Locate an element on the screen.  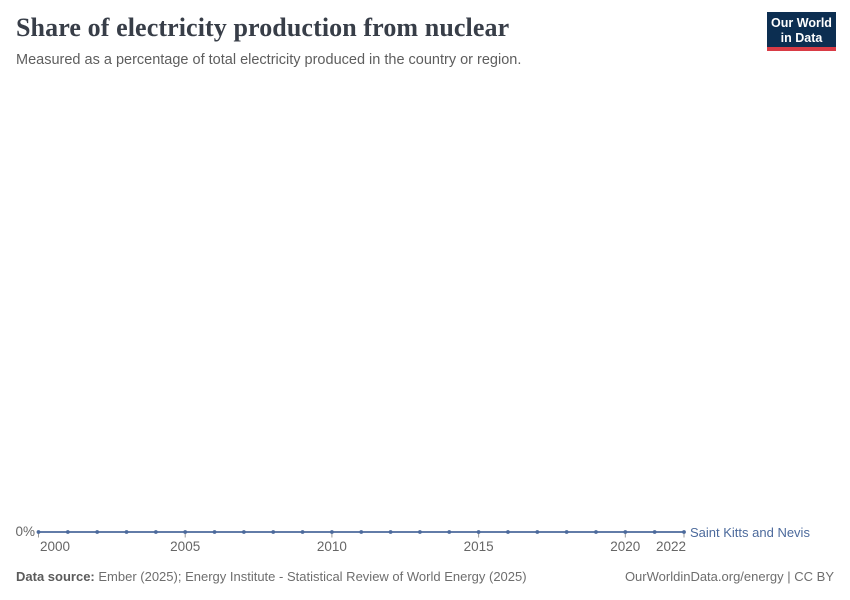
credit-note: OurWorldinData.org/energy | CC BY is located at coordinates (729, 576).